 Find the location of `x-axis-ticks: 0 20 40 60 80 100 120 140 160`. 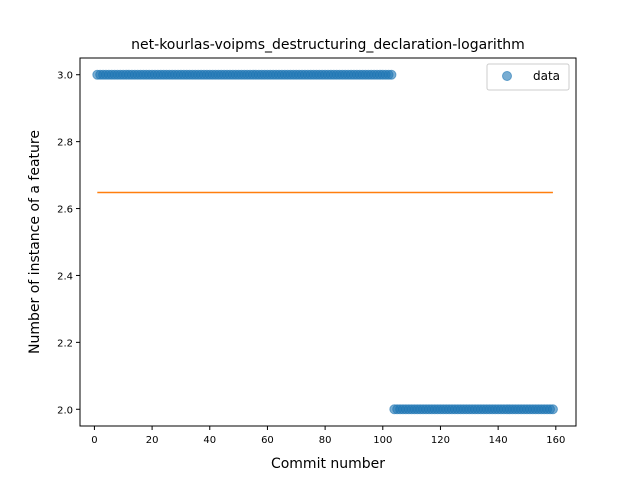

x-axis-ticks: 0 20 40 60 80 100 120 140 160 is located at coordinates (328, 436).